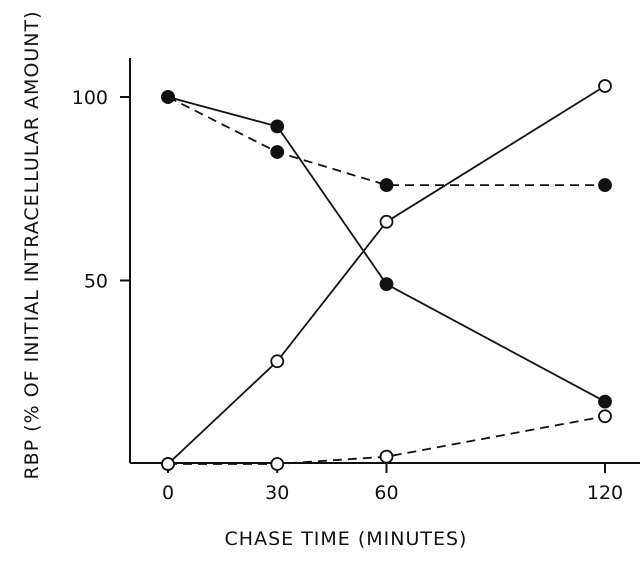 The width and height of the screenshot is (643, 569). I want to click on y-tick-label: 100, so click(90, 98).